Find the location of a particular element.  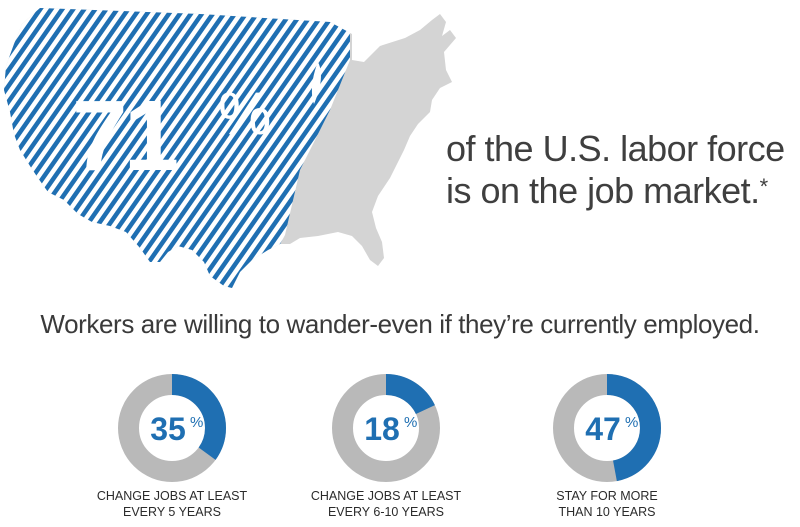

donut-caption-line2: EVERY 5 YEARS is located at coordinates (172, 512).